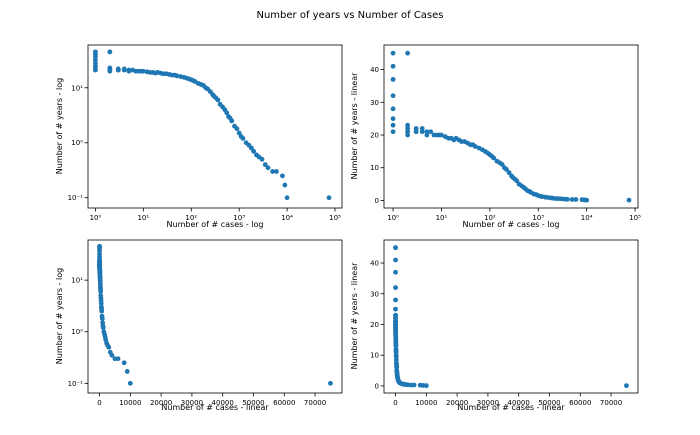 Image resolution: width=700 pixels, height=435 pixels. What do you see at coordinates (191, 218) in the screenshot?
I see `x-tick-label: 10²` at bounding box center [191, 218].